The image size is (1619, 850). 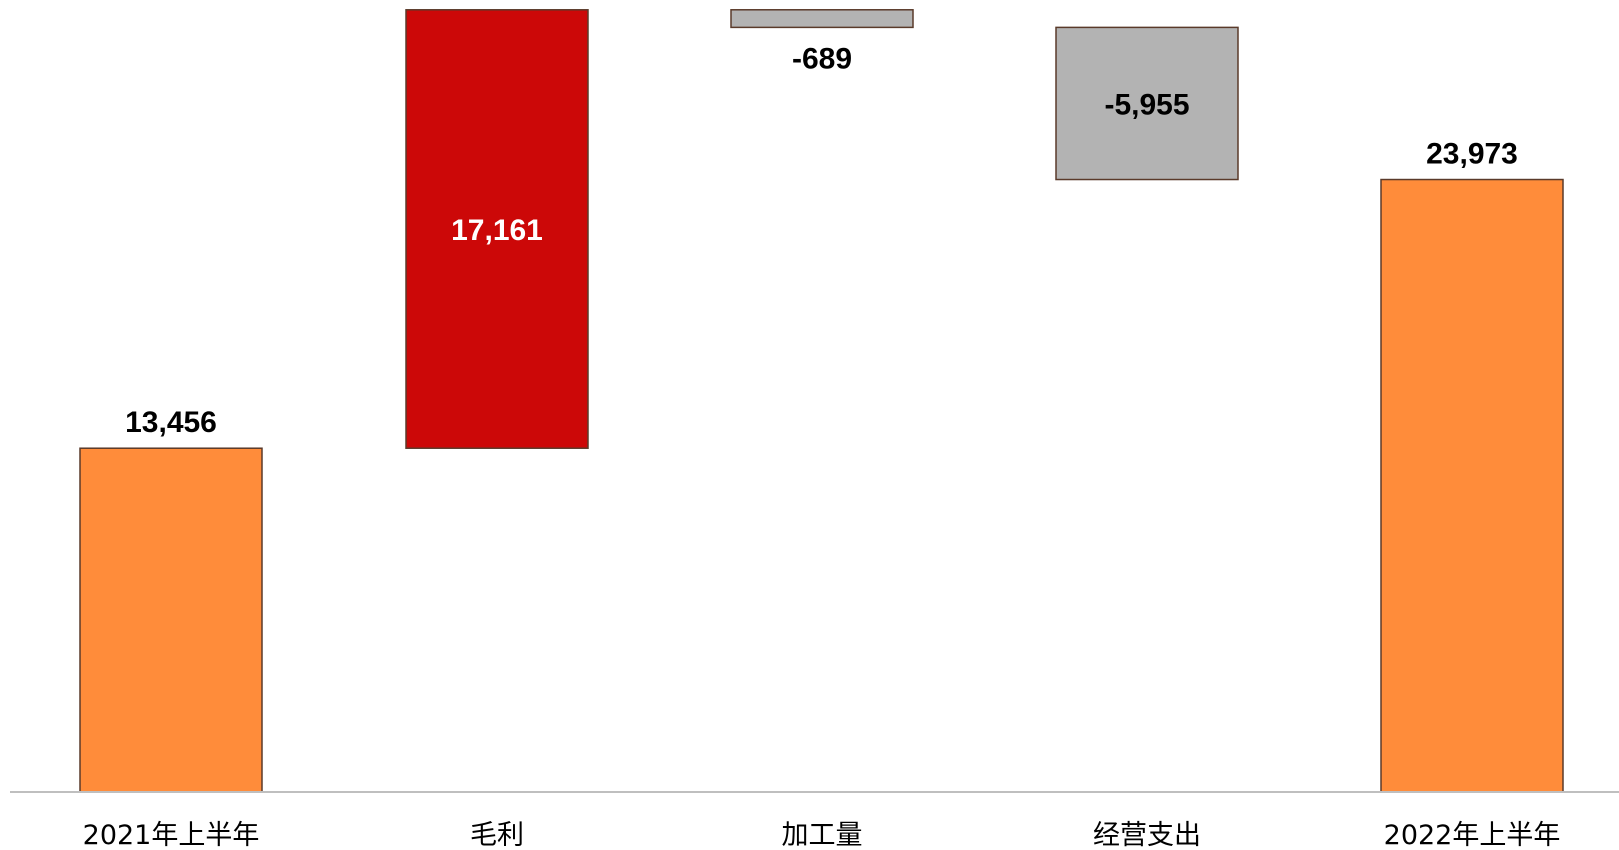 I want to click on bar-increase, so click(x=497, y=229).